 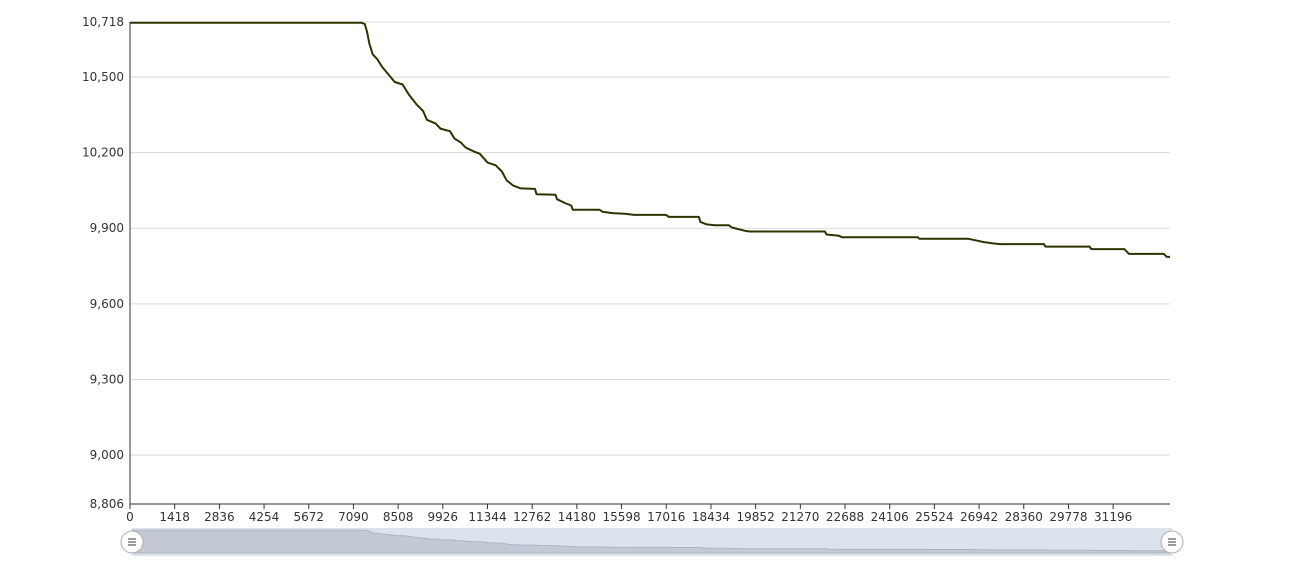 What do you see at coordinates (621, 517) in the screenshot?
I see `x-tick-label: 15598` at bounding box center [621, 517].